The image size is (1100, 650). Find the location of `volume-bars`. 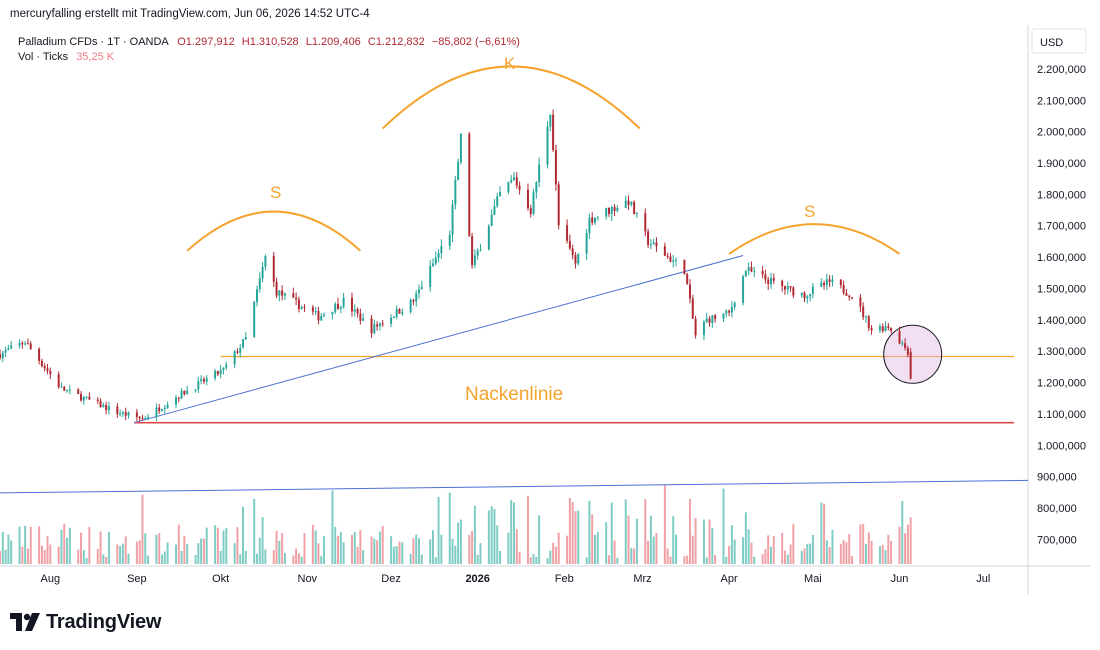

volume-bars is located at coordinates (456, 524).